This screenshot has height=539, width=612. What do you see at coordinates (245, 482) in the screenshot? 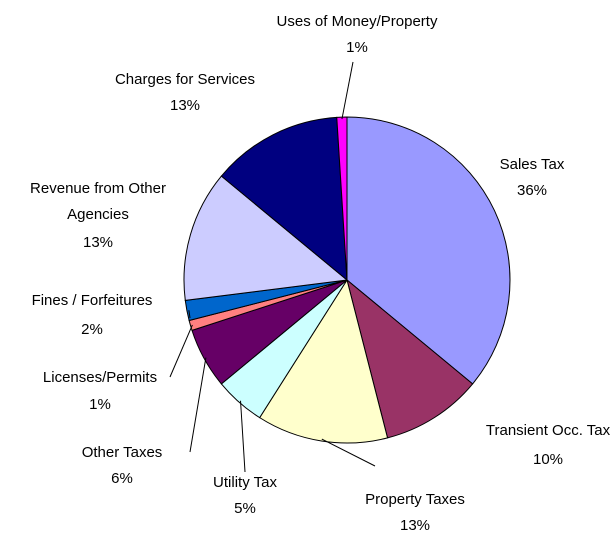
I see `slice-label: Utility Tax` at bounding box center [245, 482].